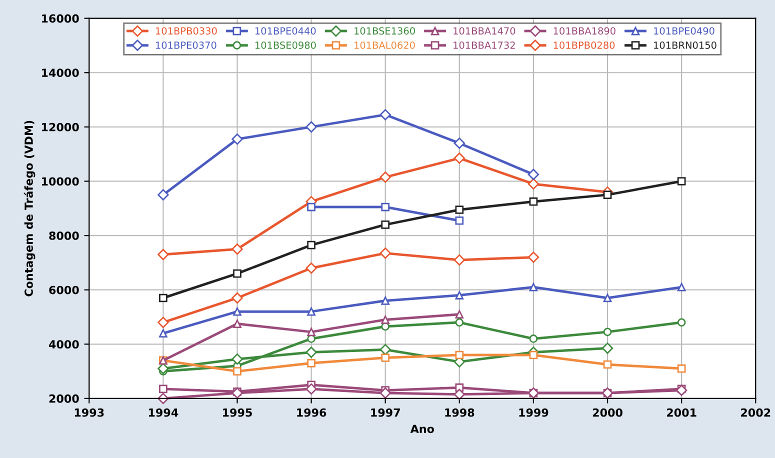 The image size is (775, 458). What do you see at coordinates (311, 412) in the screenshot?
I see `x-tick-label: 1996` at bounding box center [311, 412].